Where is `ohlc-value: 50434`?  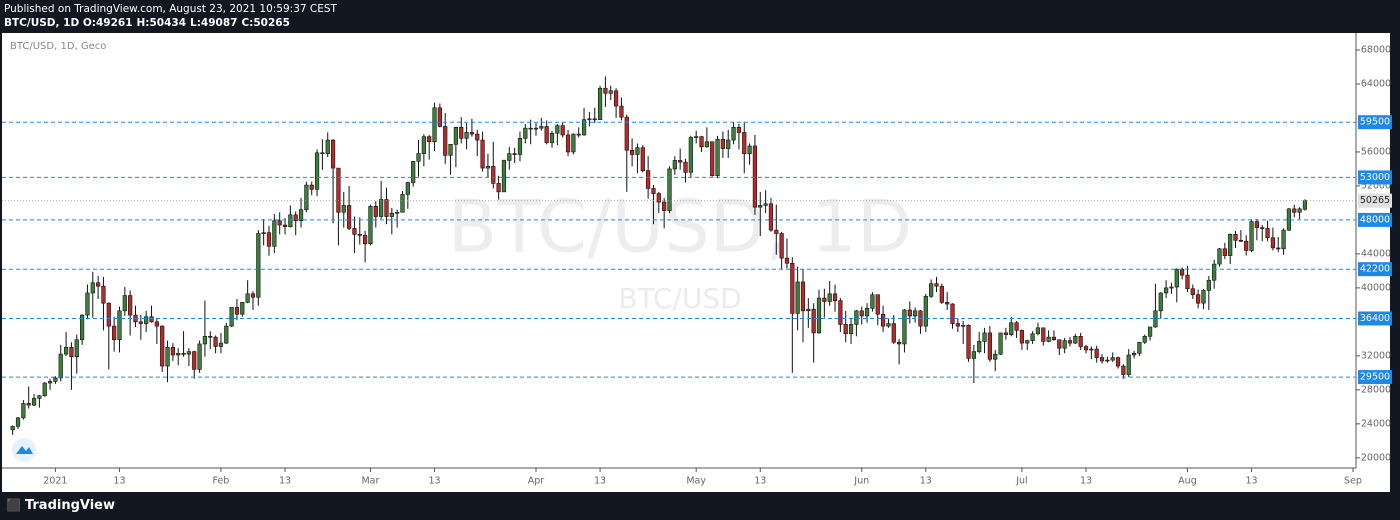
ohlc-value: 50434 is located at coordinates (168, 23).